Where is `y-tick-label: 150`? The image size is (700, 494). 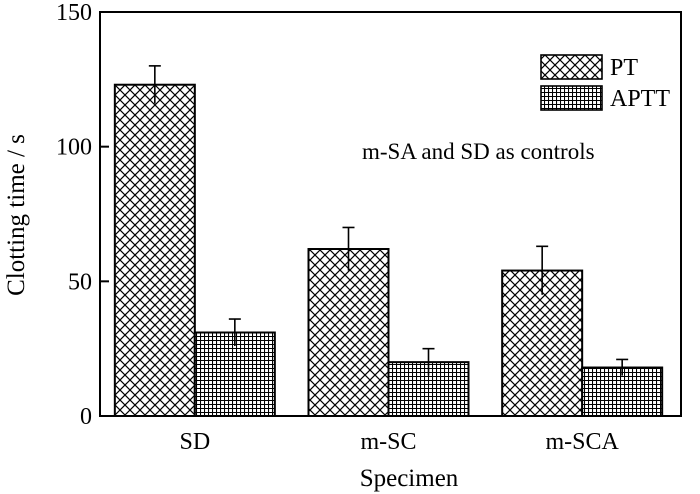 y-tick-label: 150 is located at coordinates (74, 13).